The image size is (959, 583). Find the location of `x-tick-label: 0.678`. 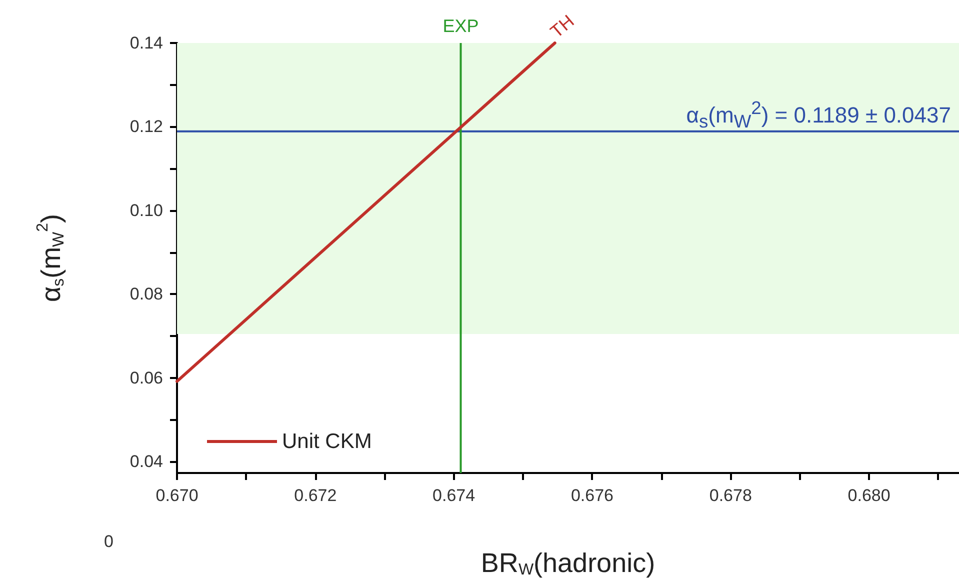

x-tick-label: 0.678 is located at coordinates (730, 495).